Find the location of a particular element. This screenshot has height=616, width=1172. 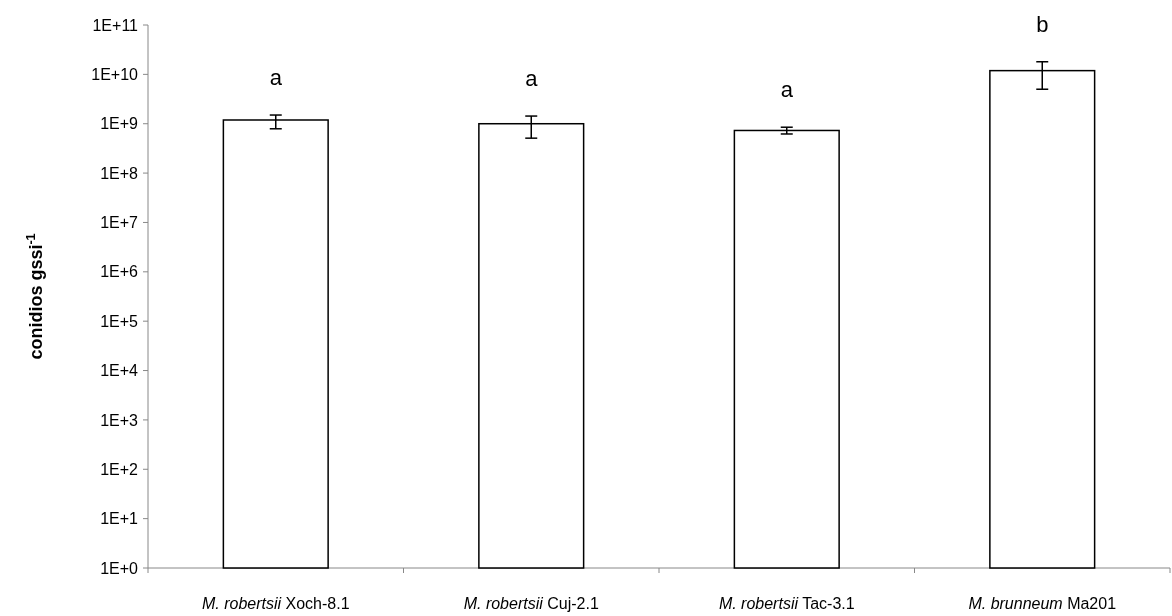

annotation: b is located at coordinates (1042, 24).